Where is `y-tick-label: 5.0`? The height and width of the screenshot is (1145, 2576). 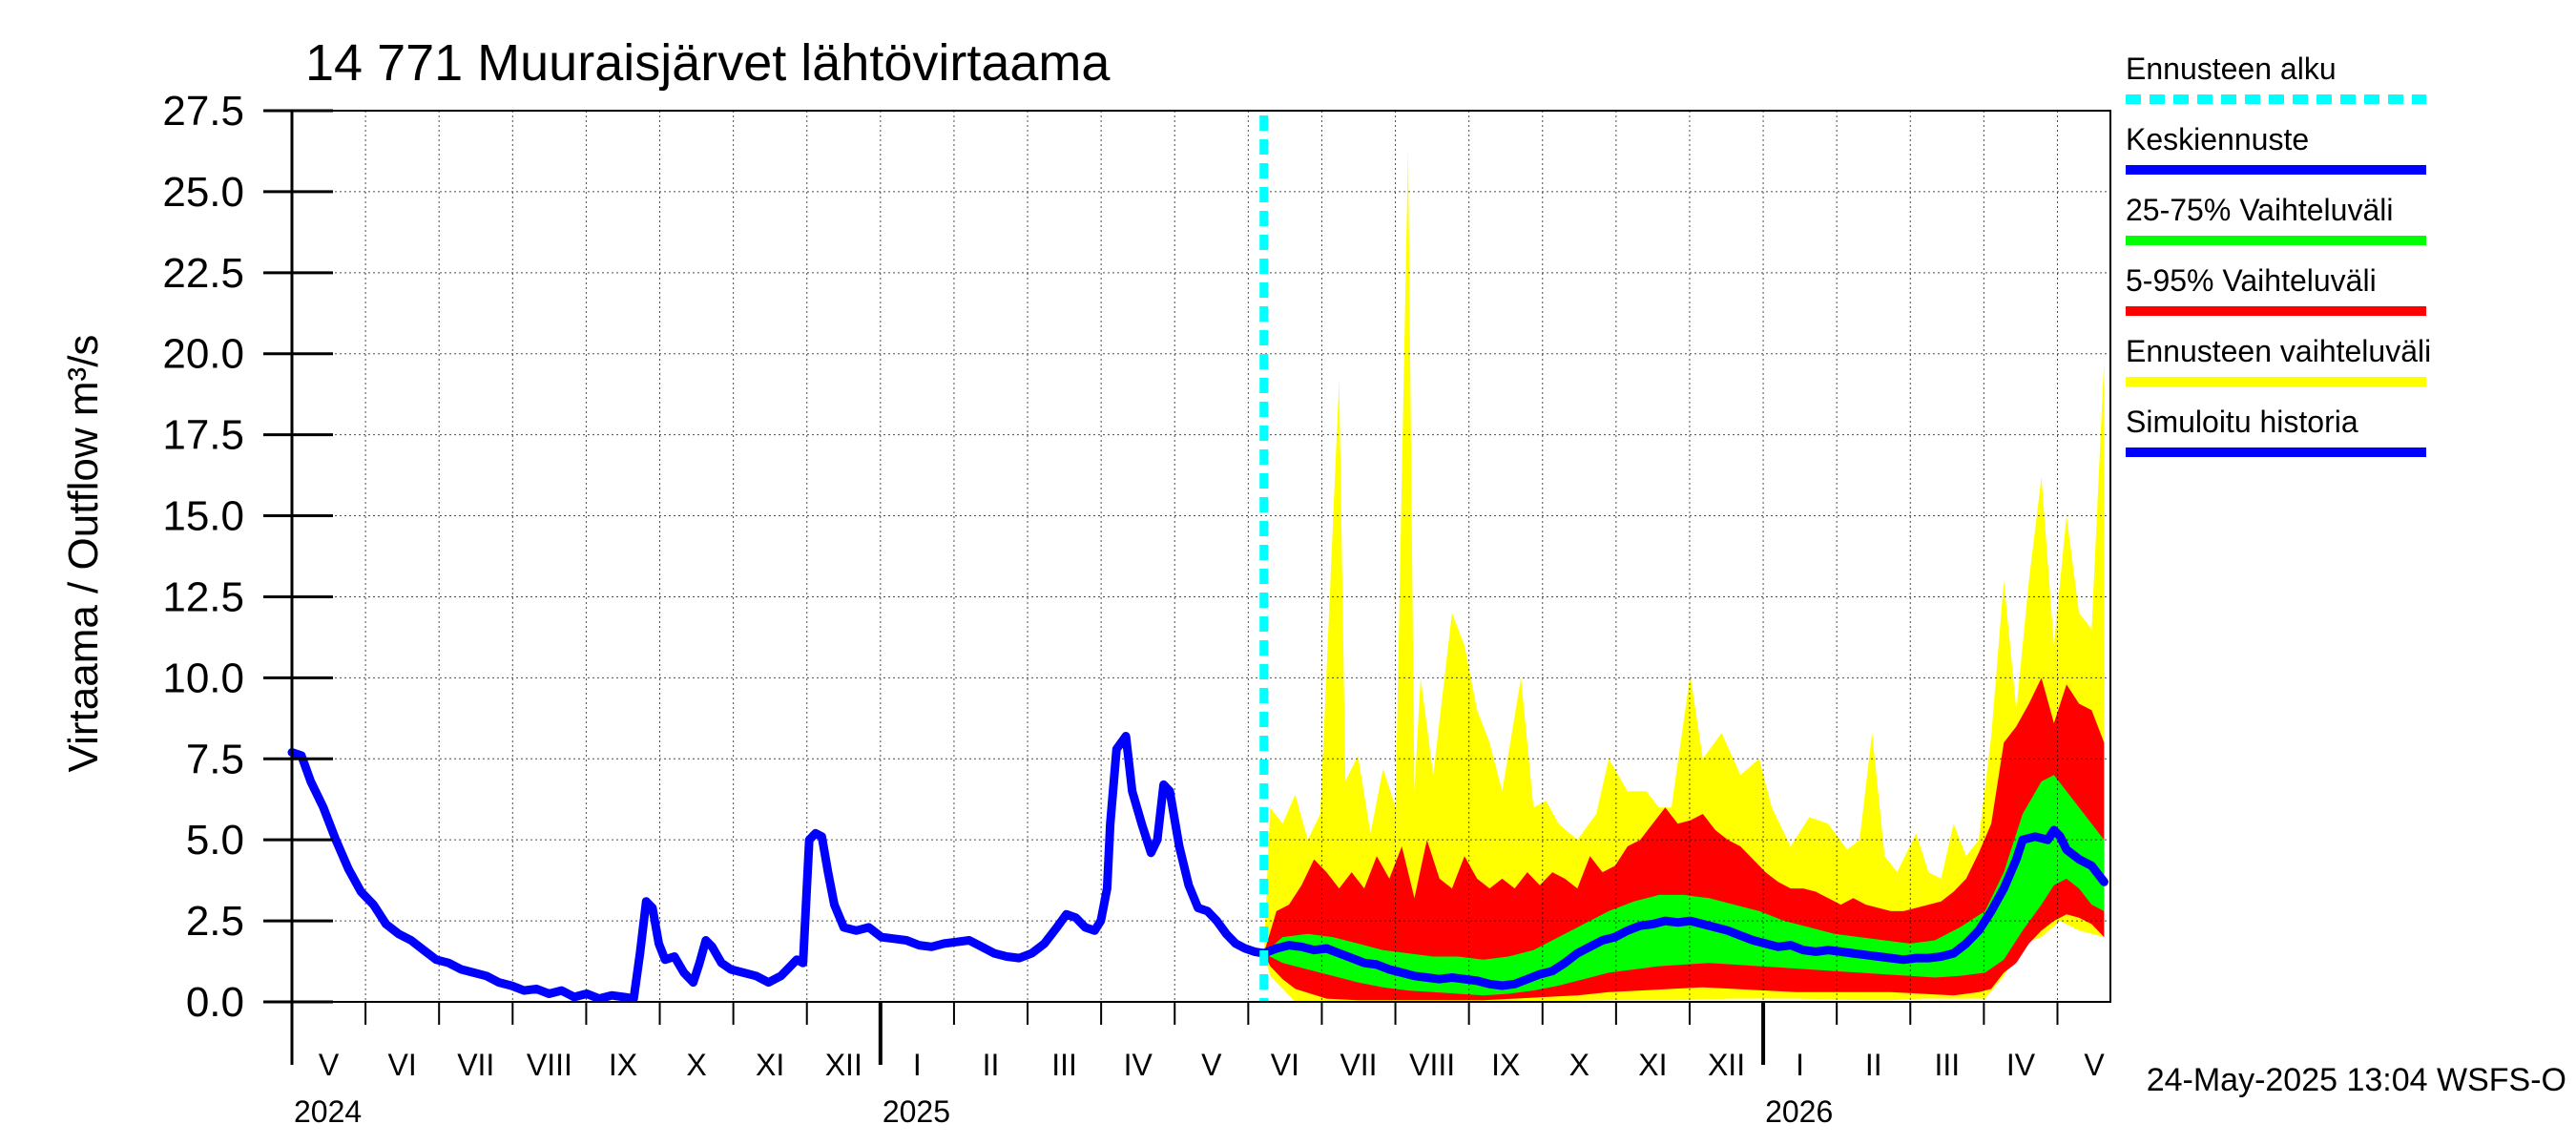 y-tick-label: 5.0 is located at coordinates (215, 840).